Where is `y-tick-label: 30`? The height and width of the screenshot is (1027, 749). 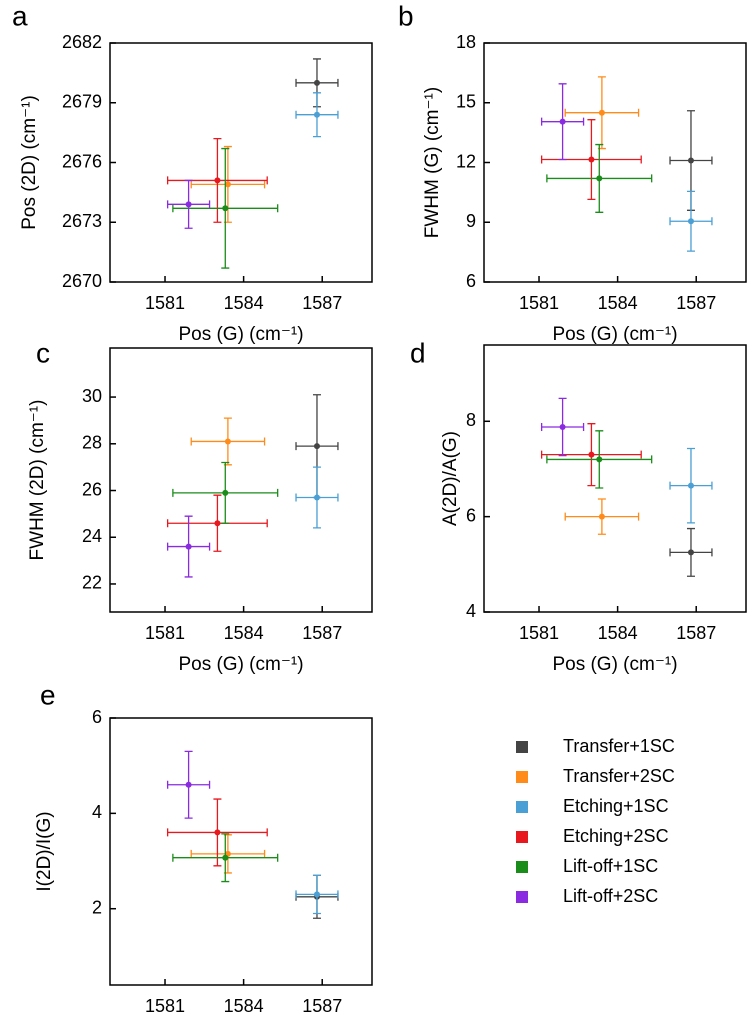 y-tick-label: 30 is located at coordinates (92, 396).